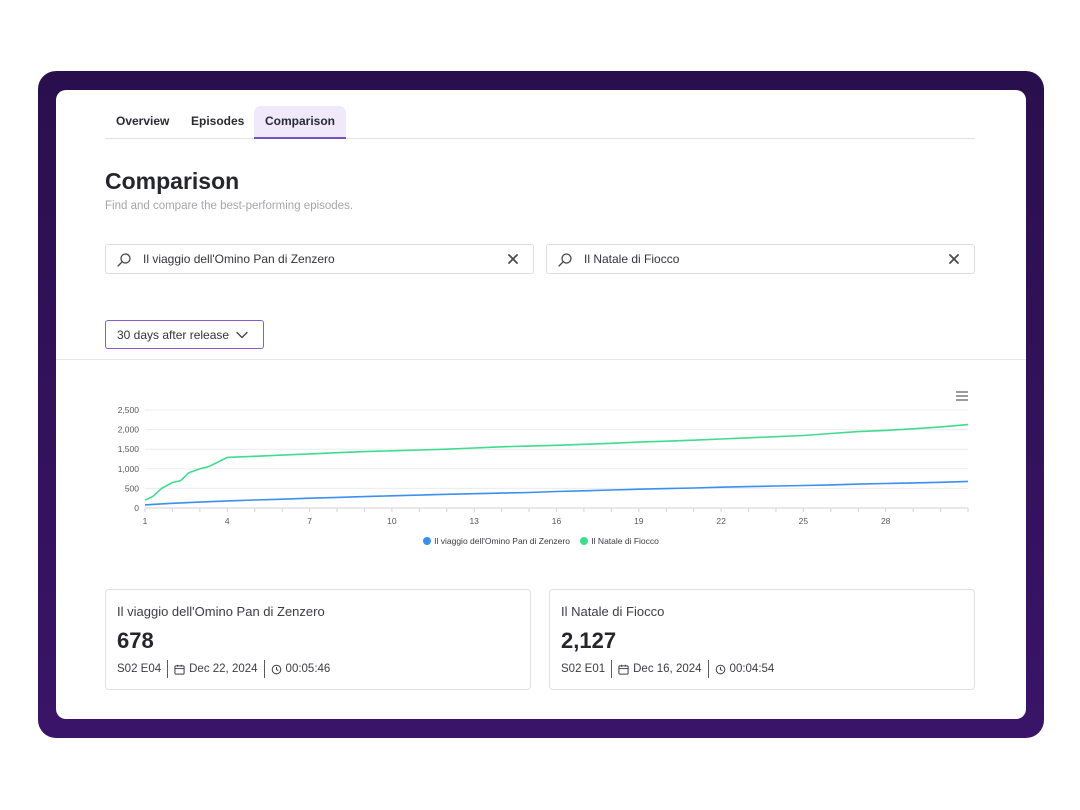 This screenshot has height=810, width=1080. What do you see at coordinates (172, 181) in the screenshot?
I see `page-title: Comparison` at bounding box center [172, 181].